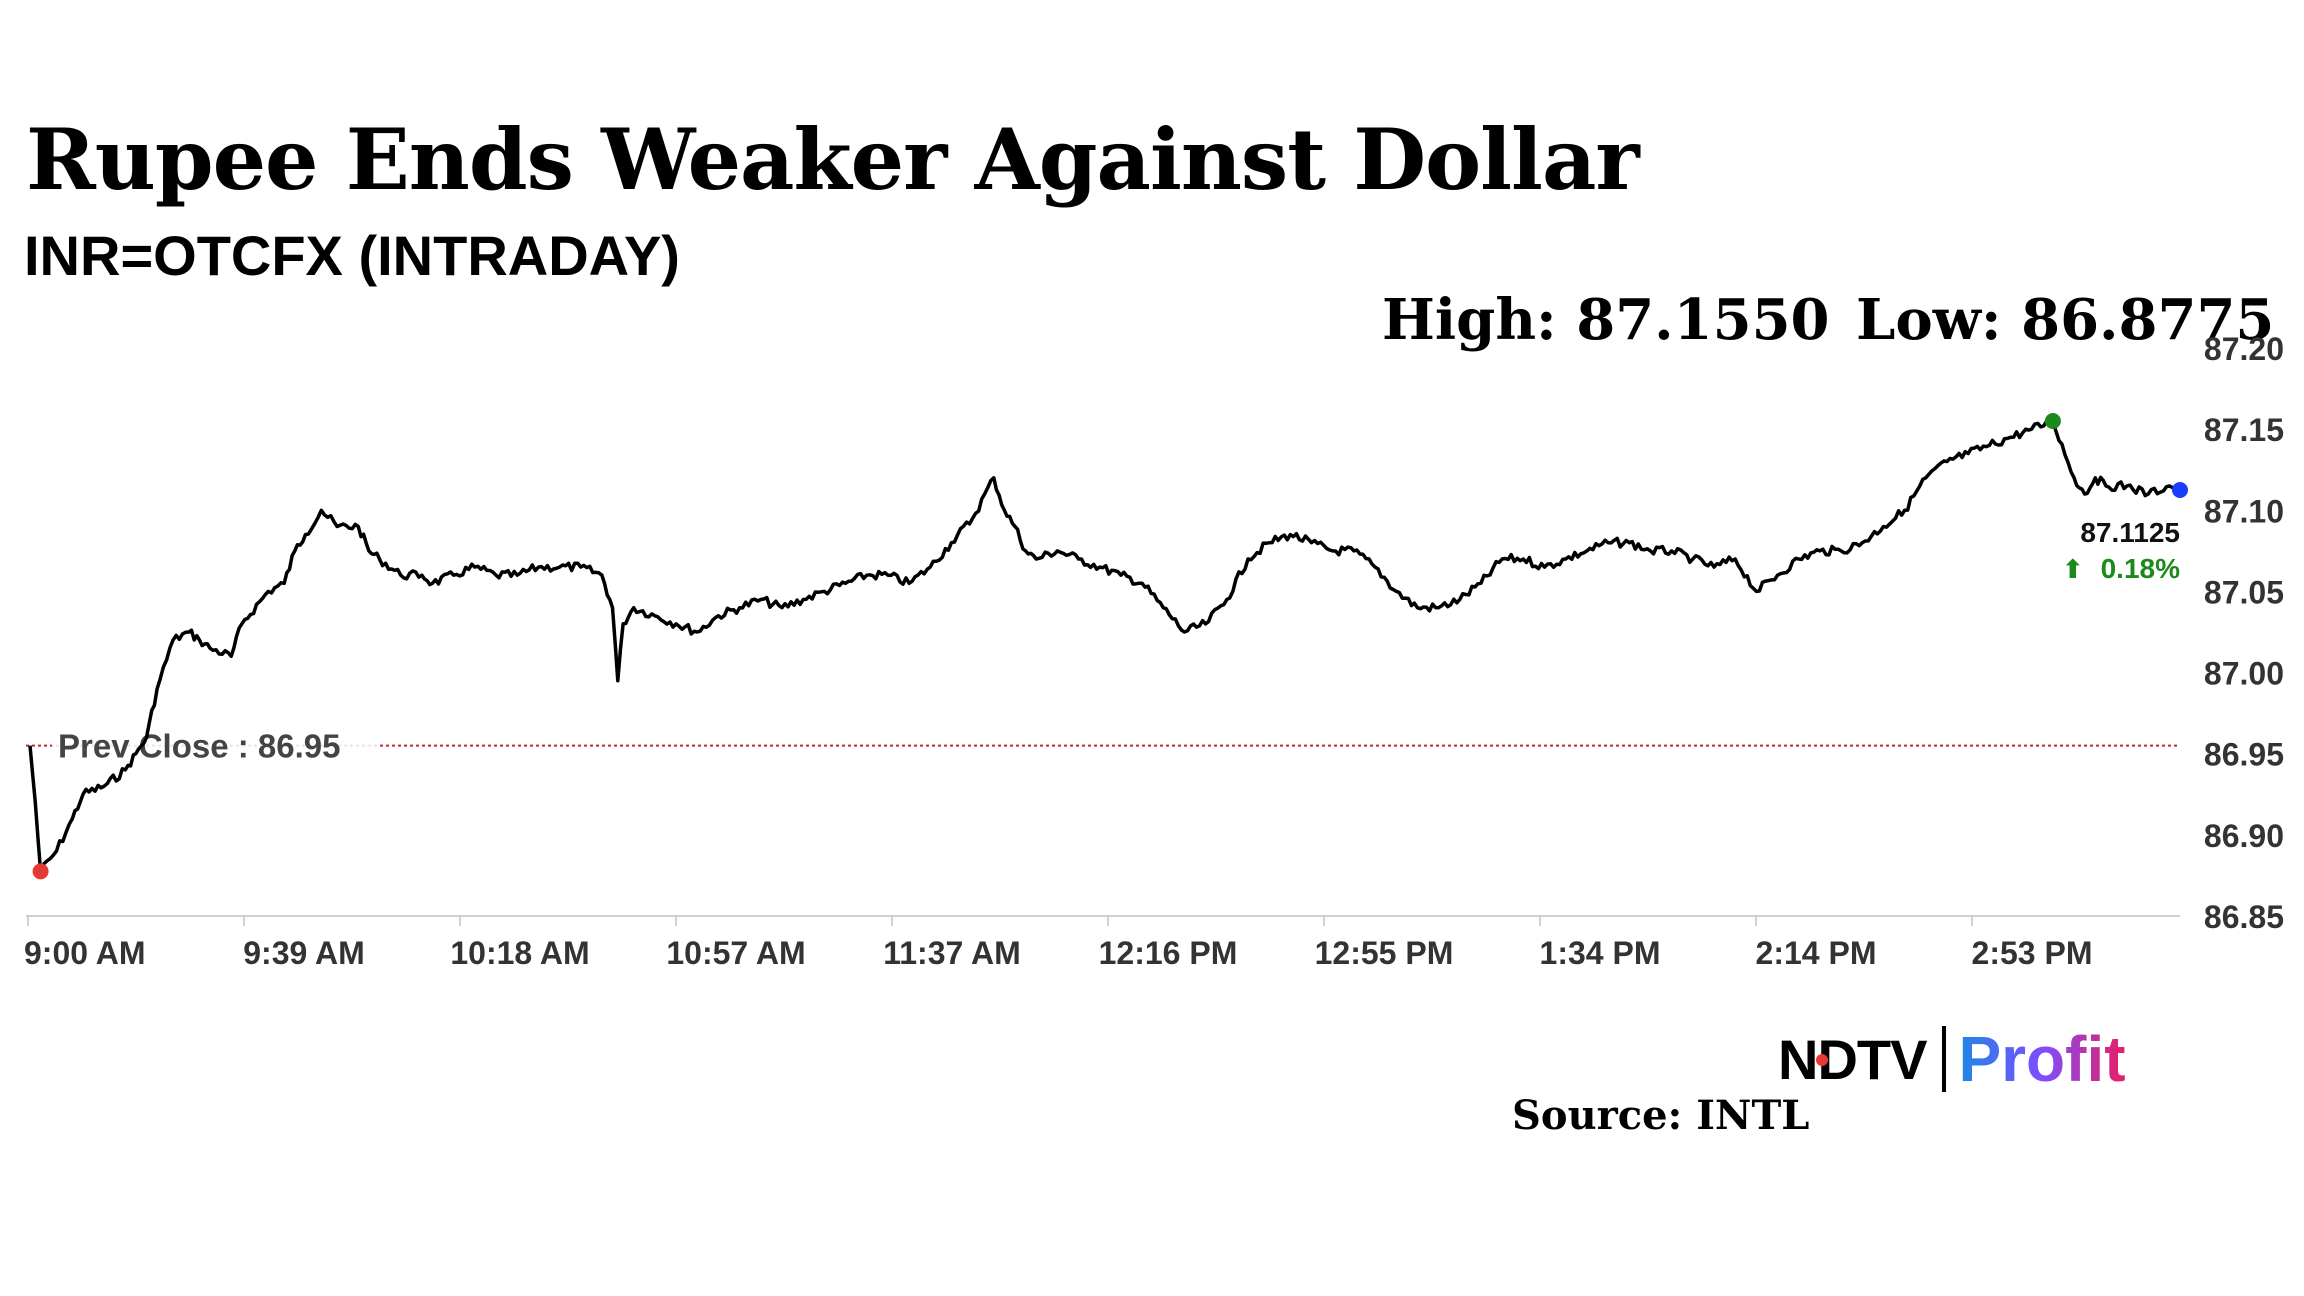 Image resolution: width=2304 pixels, height=1296 pixels. I want to click on low-marker, so click(40, 871).